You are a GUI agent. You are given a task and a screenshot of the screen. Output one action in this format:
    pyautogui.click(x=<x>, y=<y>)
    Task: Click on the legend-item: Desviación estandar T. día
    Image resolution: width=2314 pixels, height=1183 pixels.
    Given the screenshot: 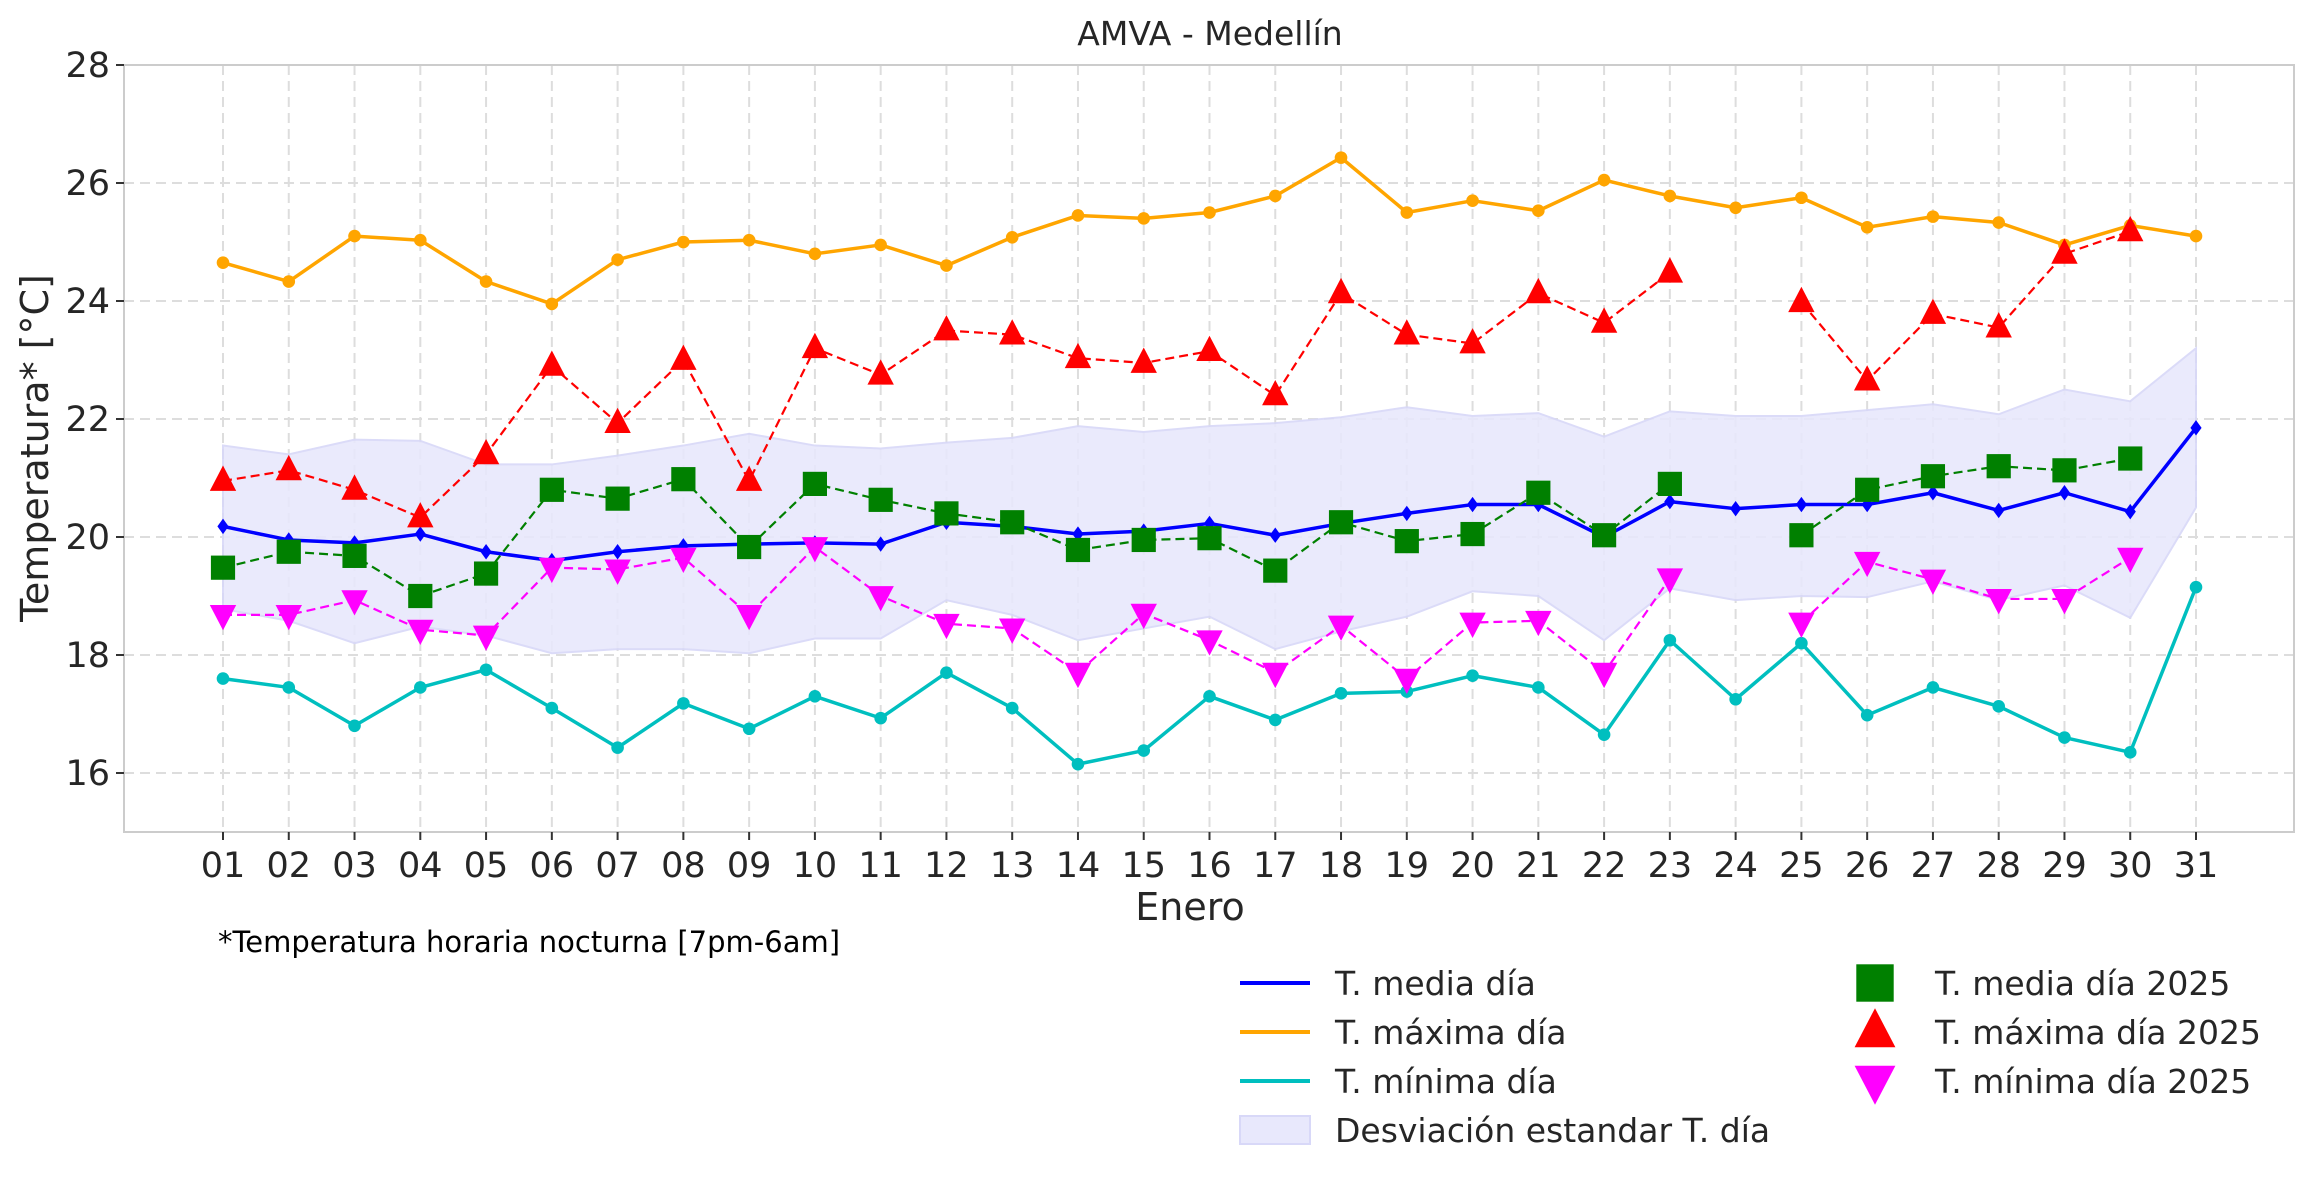 What is the action you would take?
    pyautogui.click(x=1504, y=1130)
    